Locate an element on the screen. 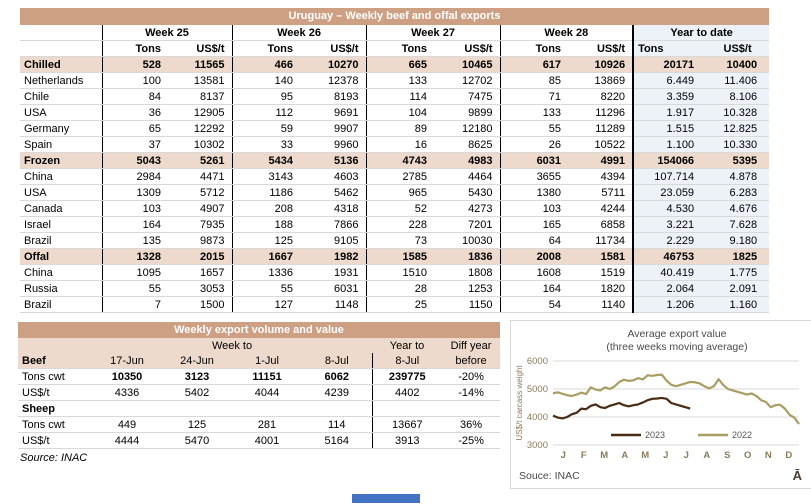 The height and width of the screenshot is (504, 811). chart-title: Average export value is located at coordinates (676, 334).